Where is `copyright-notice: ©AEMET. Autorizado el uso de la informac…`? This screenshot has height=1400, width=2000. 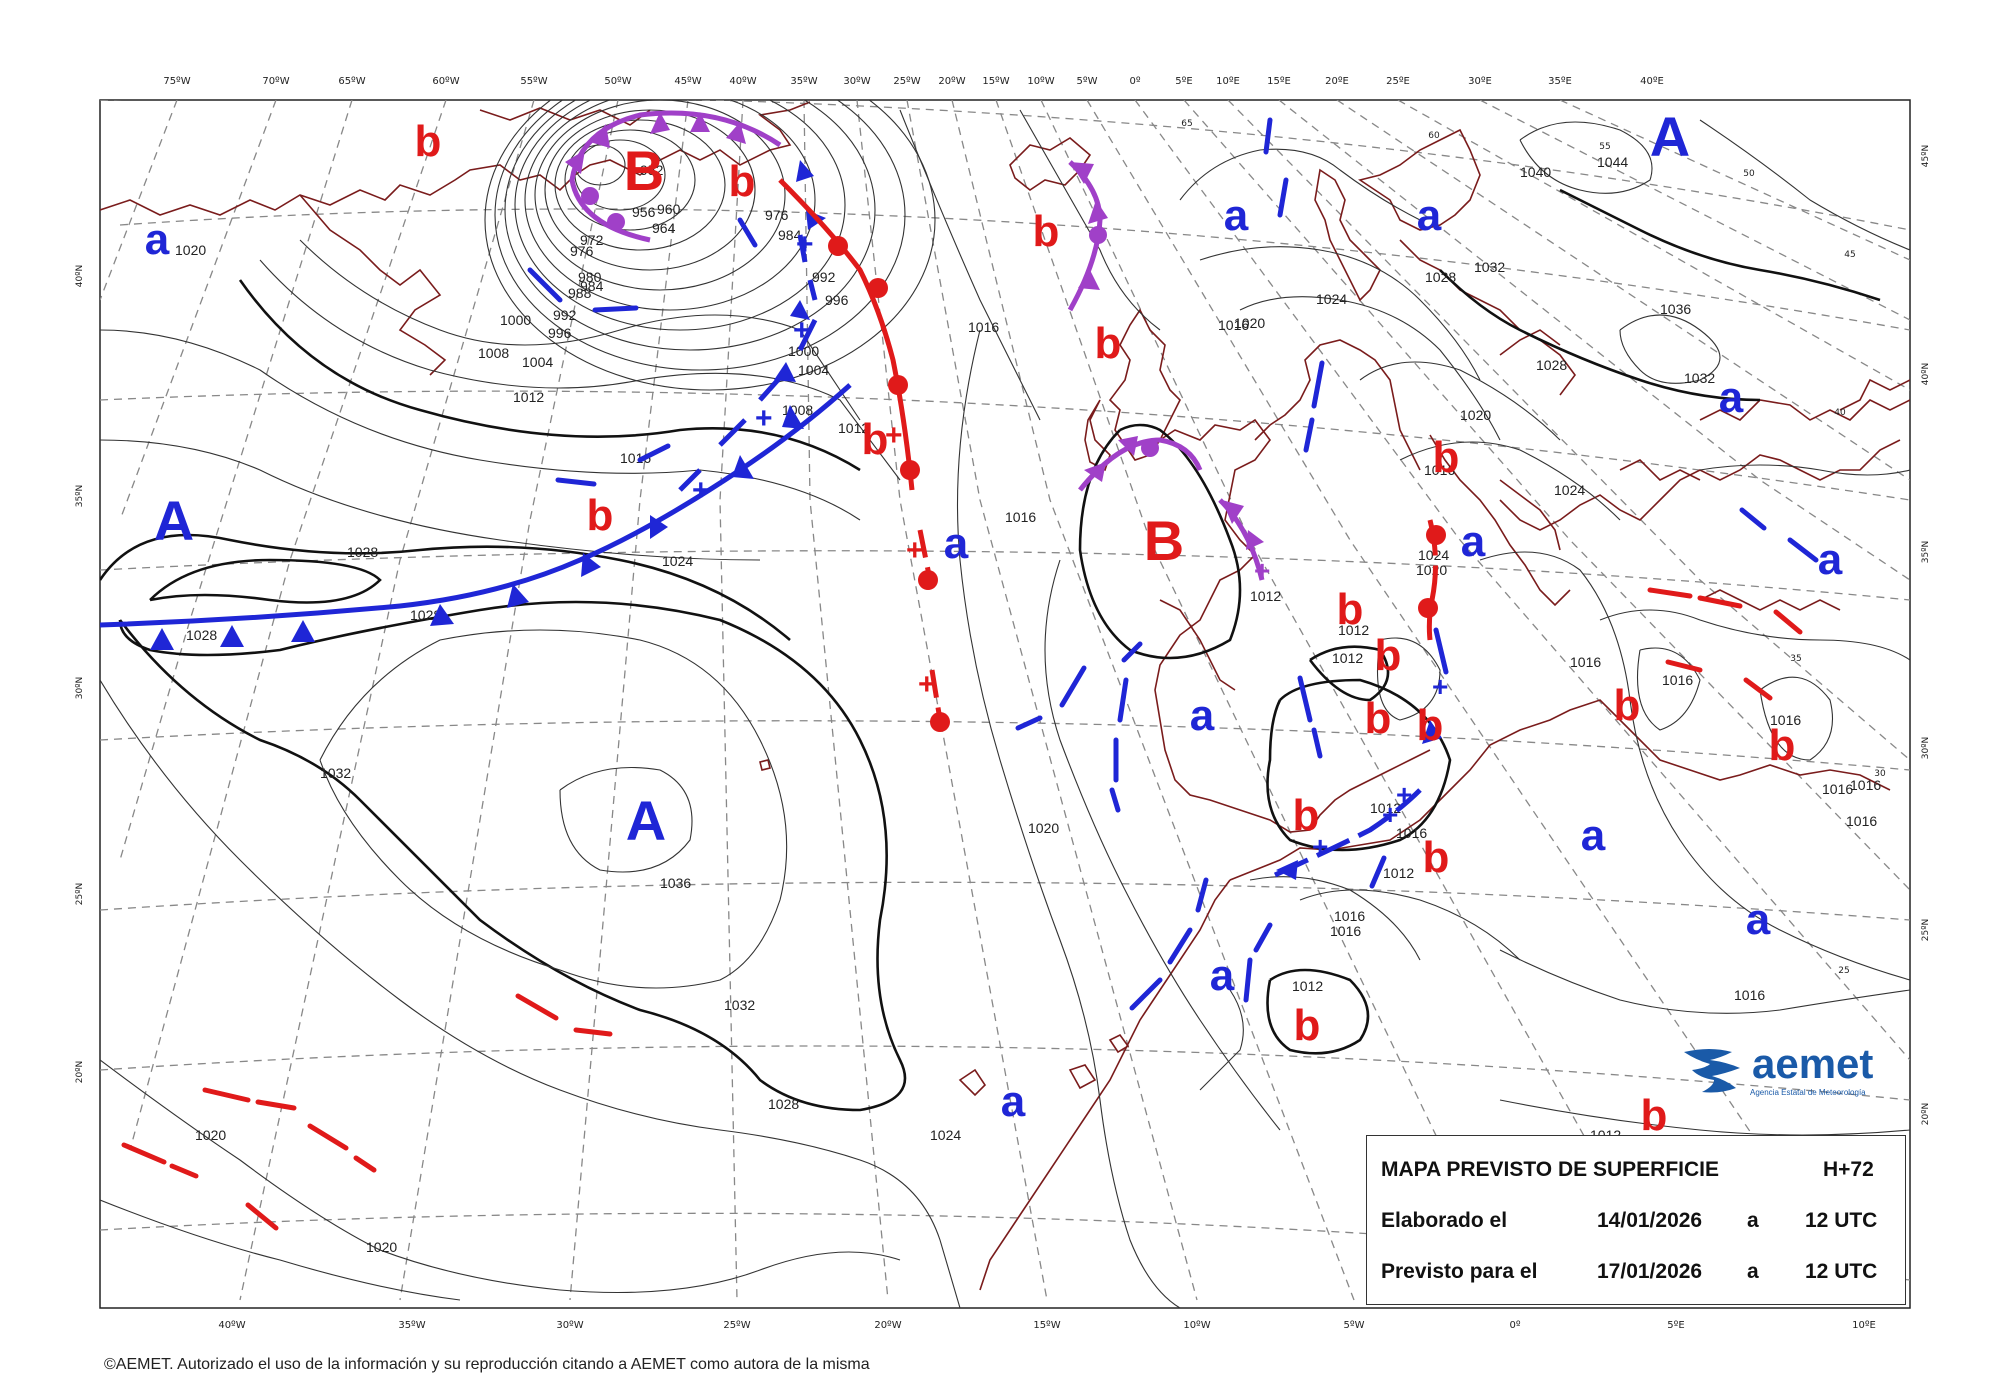 copyright-notice: ©AEMET. Autorizado el uso de la informac… is located at coordinates (487, 1364).